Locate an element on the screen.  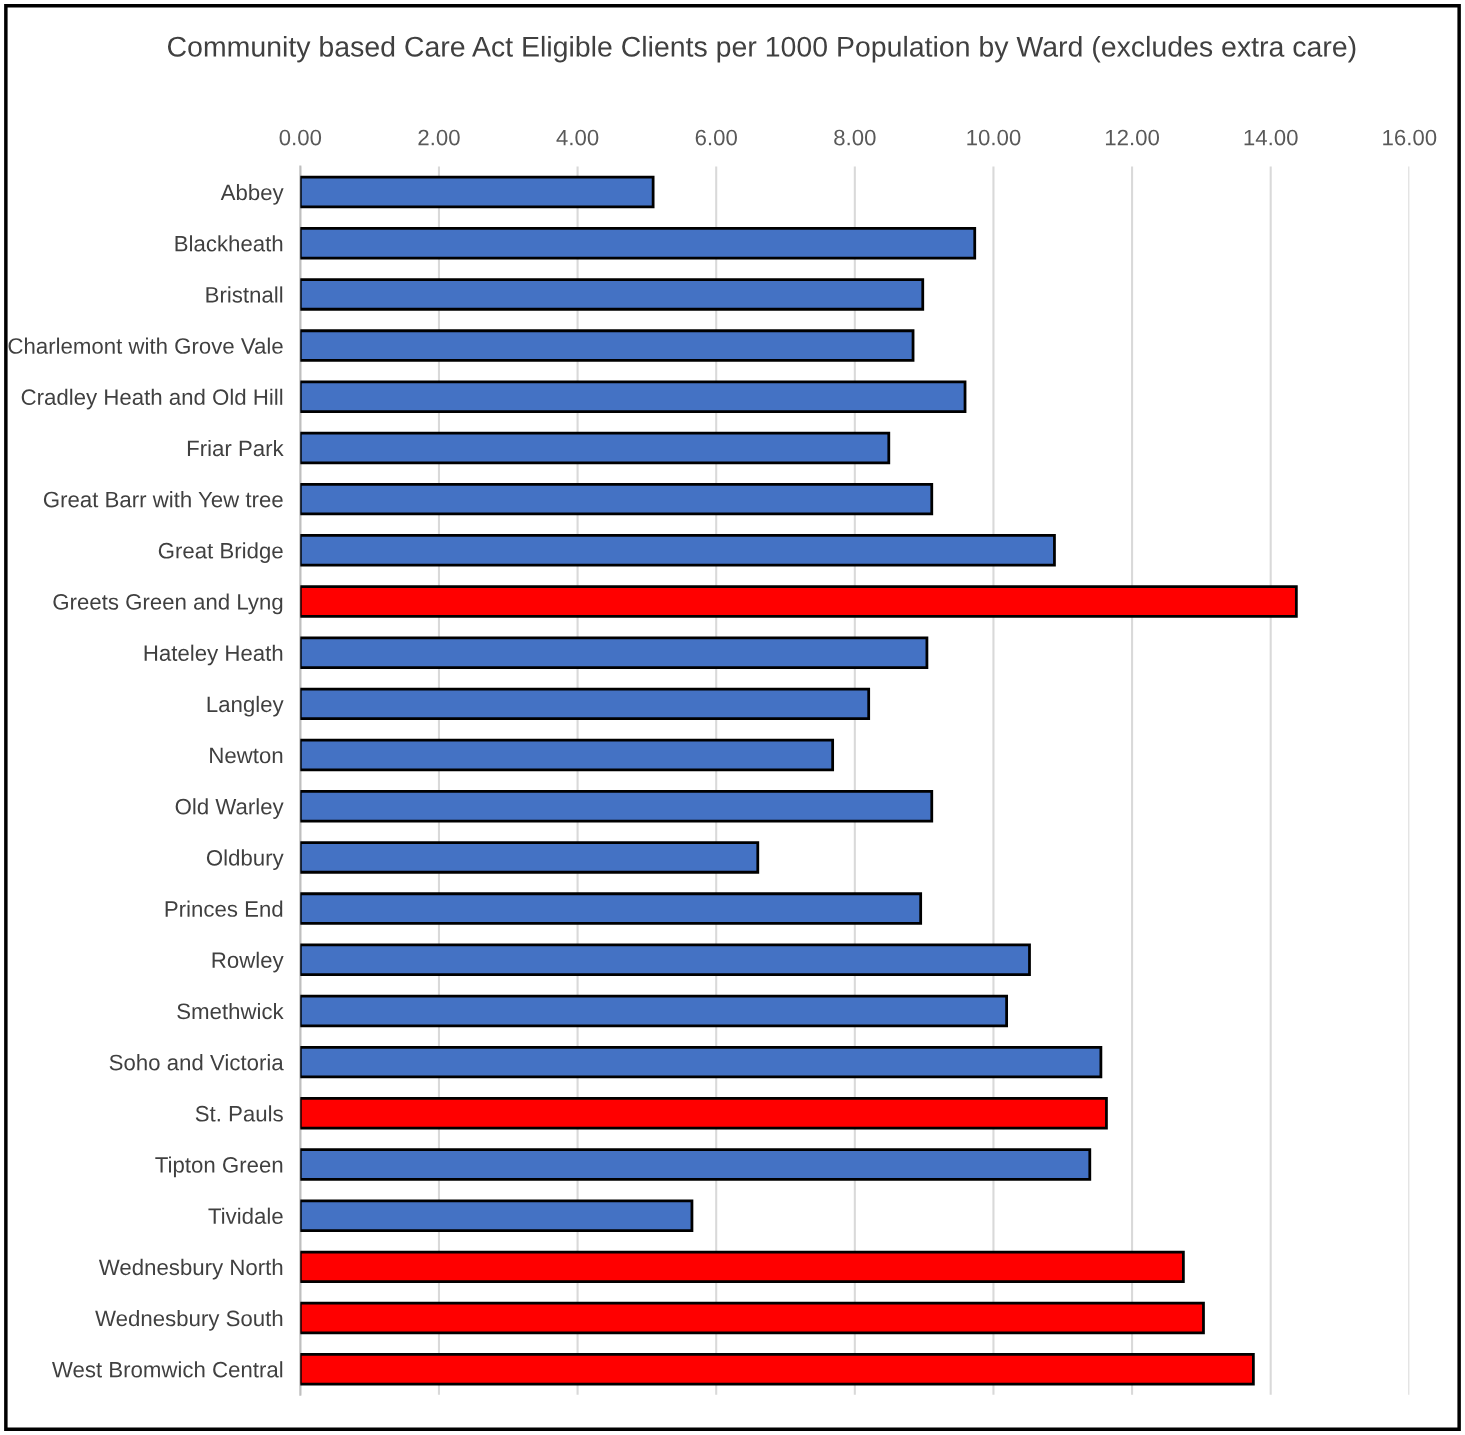
y-tick-label: Old Warley is located at coordinates (229, 808).